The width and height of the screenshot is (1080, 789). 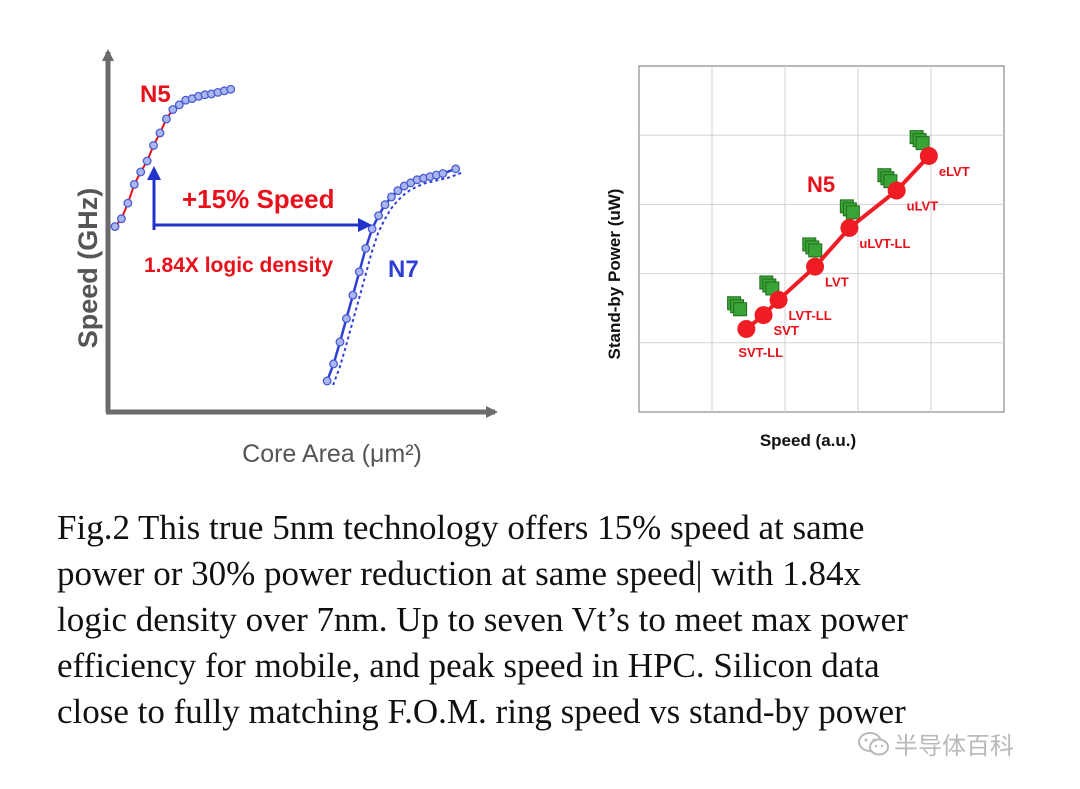 I want to click on point-label: LVT-LL, so click(x=810, y=315).